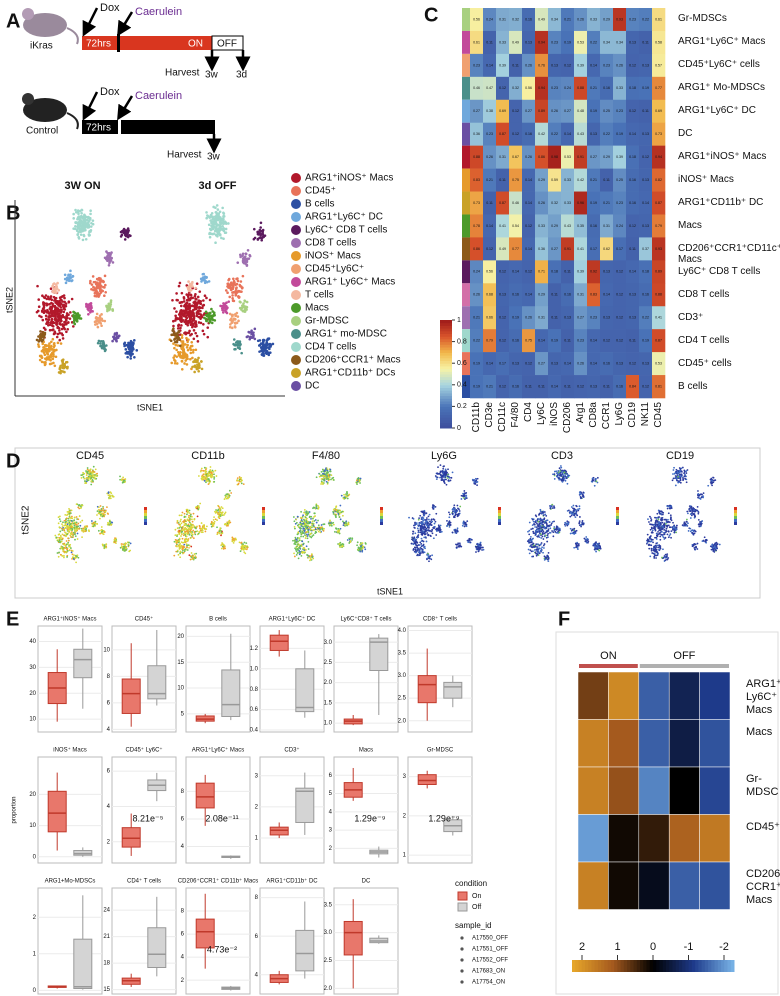 The height and width of the screenshot is (996, 780). Describe the element at coordinates (334, 269) in the screenshot. I see `legend-label: CD45⁺Ly6C⁺` at that location.